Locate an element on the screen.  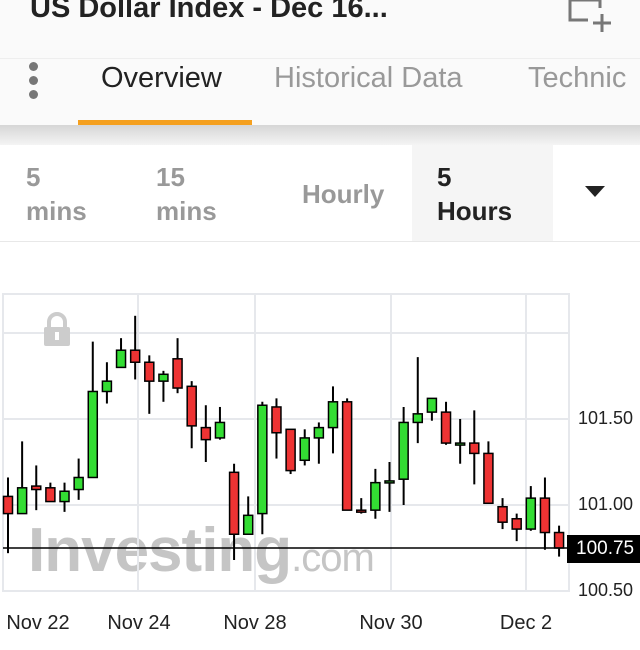
y-tick-label: 100.50 is located at coordinates (606, 590).